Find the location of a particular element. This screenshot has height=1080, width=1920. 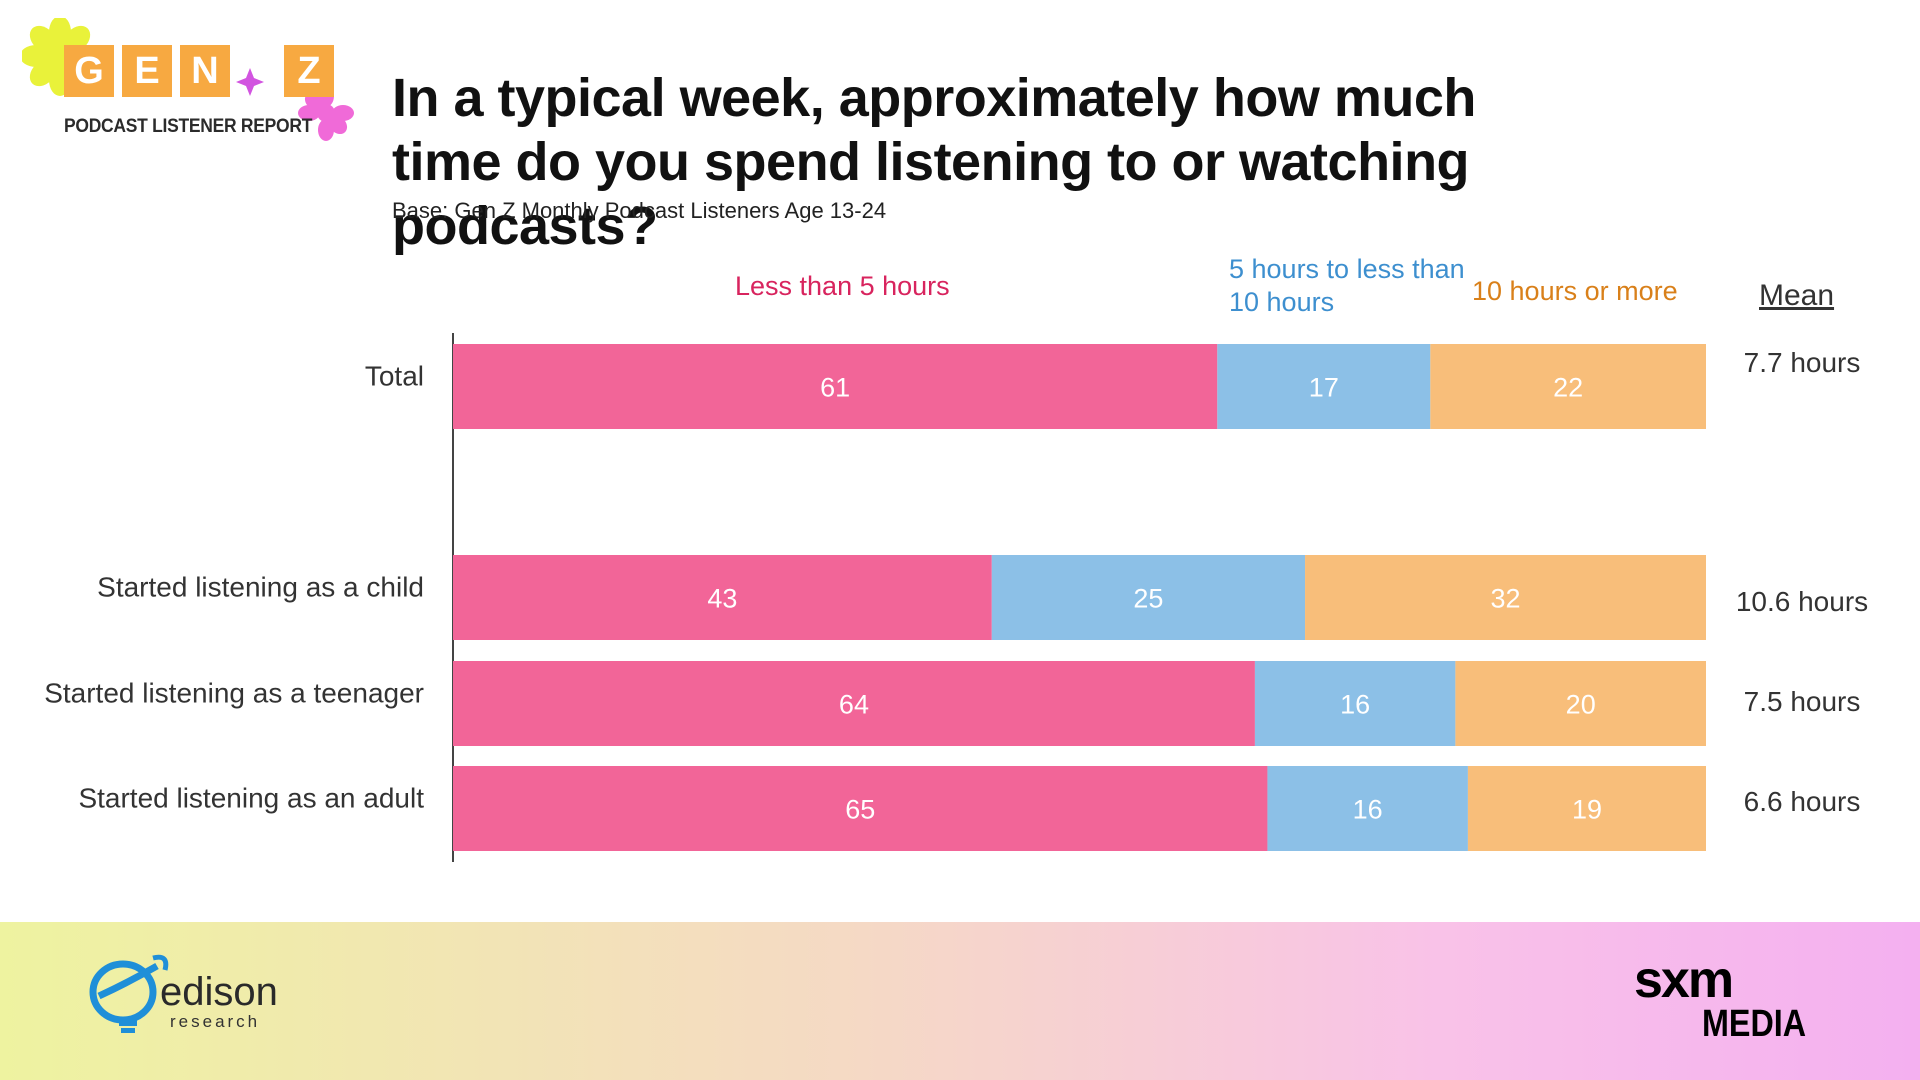

data-label: 25 is located at coordinates (1148, 599).